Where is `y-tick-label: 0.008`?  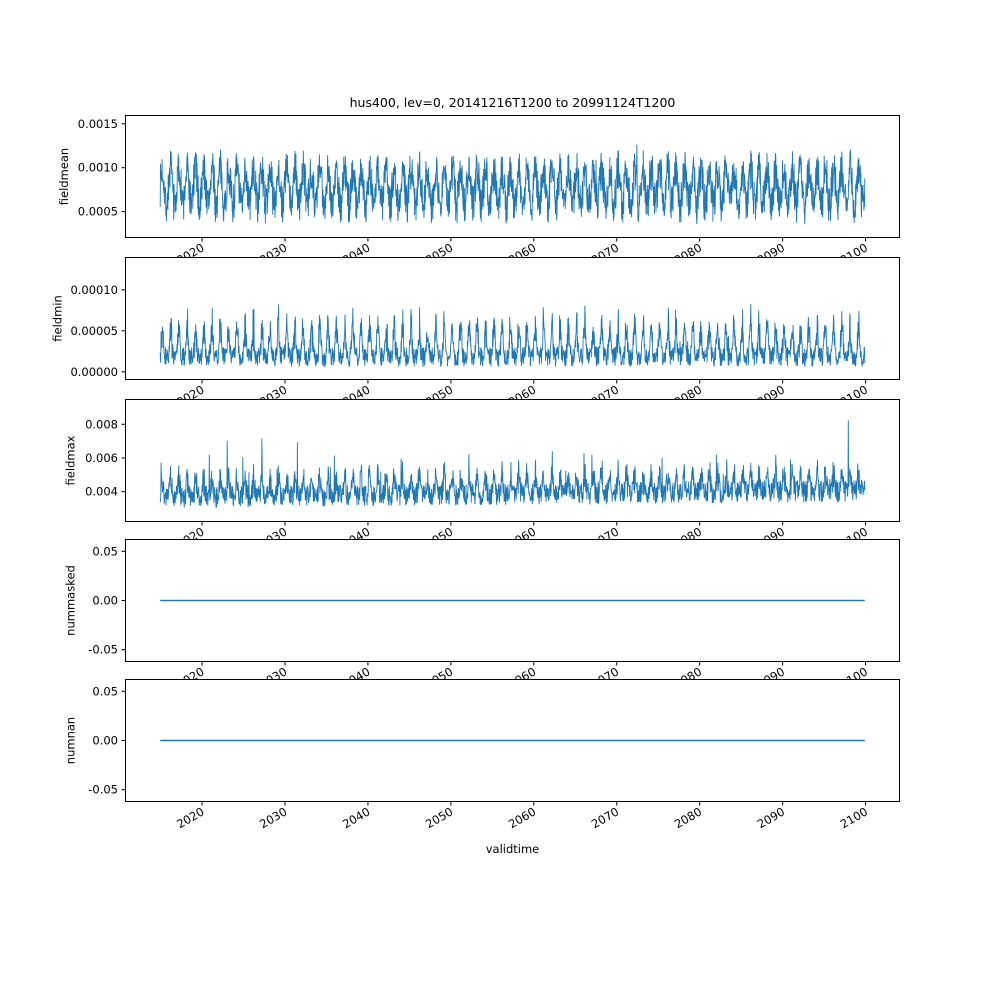
y-tick-label: 0.008 is located at coordinates (101, 424).